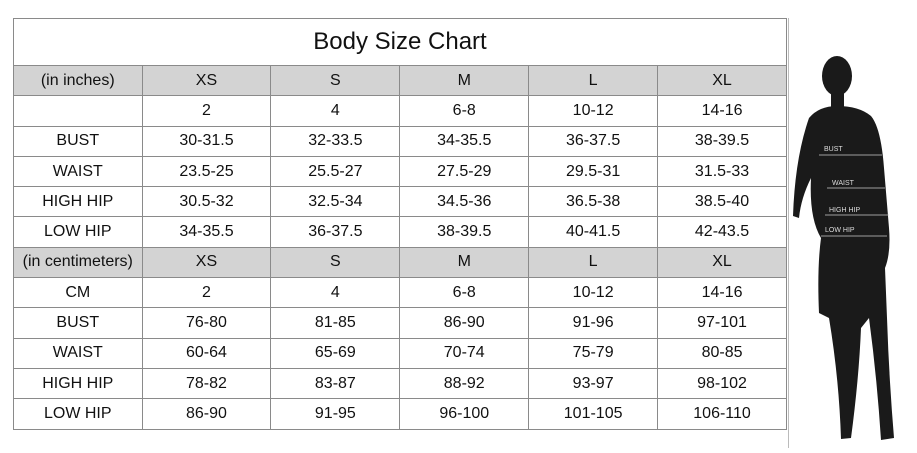 The image size is (917, 453). What do you see at coordinates (335, 323) in the screenshot?
I see `table-cell: 81-85` at bounding box center [335, 323].